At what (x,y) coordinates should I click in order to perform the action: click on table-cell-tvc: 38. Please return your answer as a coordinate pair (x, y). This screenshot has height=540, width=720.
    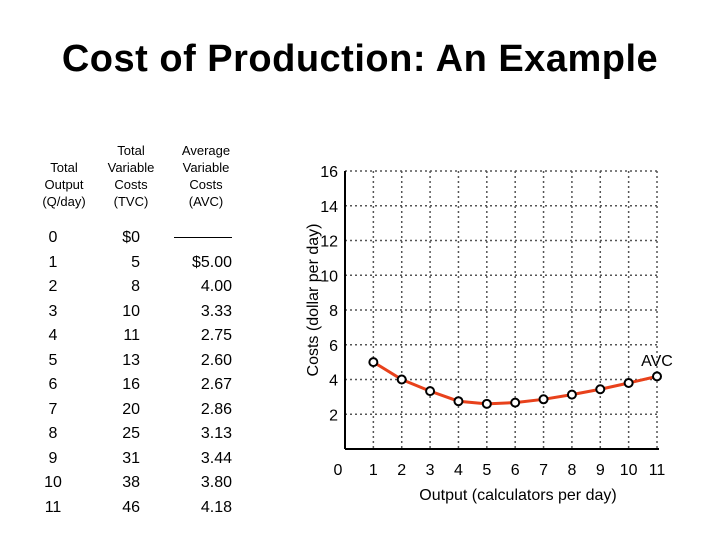
    Looking at the image, I should click on (131, 482).